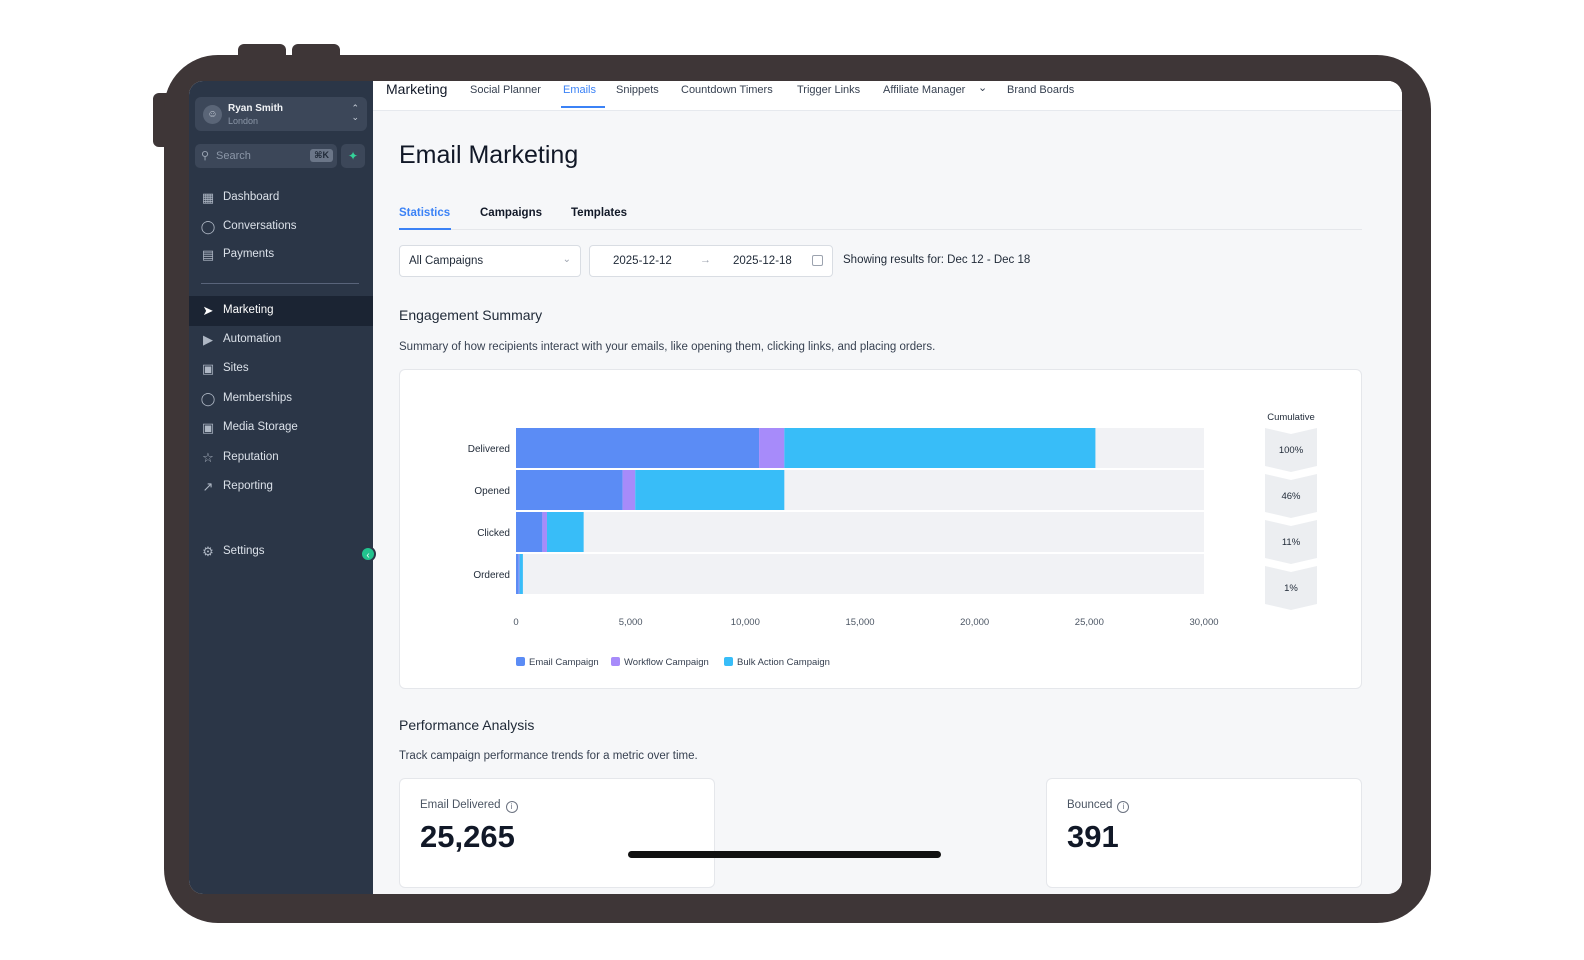 The image size is (1584, 960). Describe the element at coordinates (281, 198) in the screenshot. I see `sidebar-item-dashboard: ▦ Dashboard` at that location.